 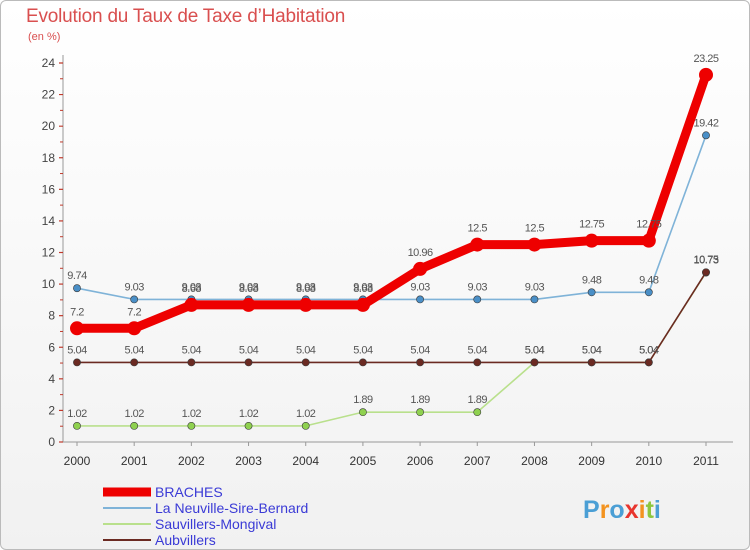 What do you see at coordinates (705, 59) in the screenshot?
I see `data-label-braches: 23.25` at bounding box center [705, 59].